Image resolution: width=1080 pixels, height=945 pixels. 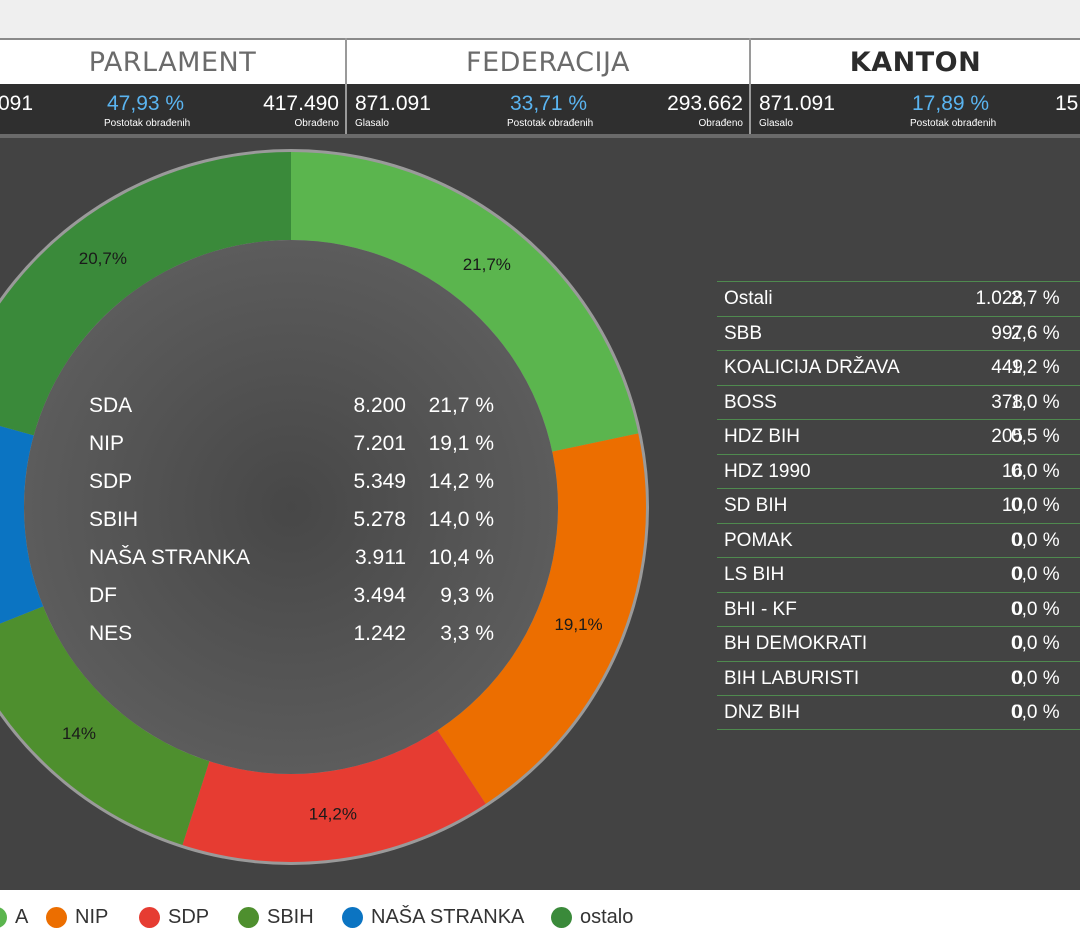 I want to click on legend-item: NAŠA STRANKA, so click(x=433, y=917).